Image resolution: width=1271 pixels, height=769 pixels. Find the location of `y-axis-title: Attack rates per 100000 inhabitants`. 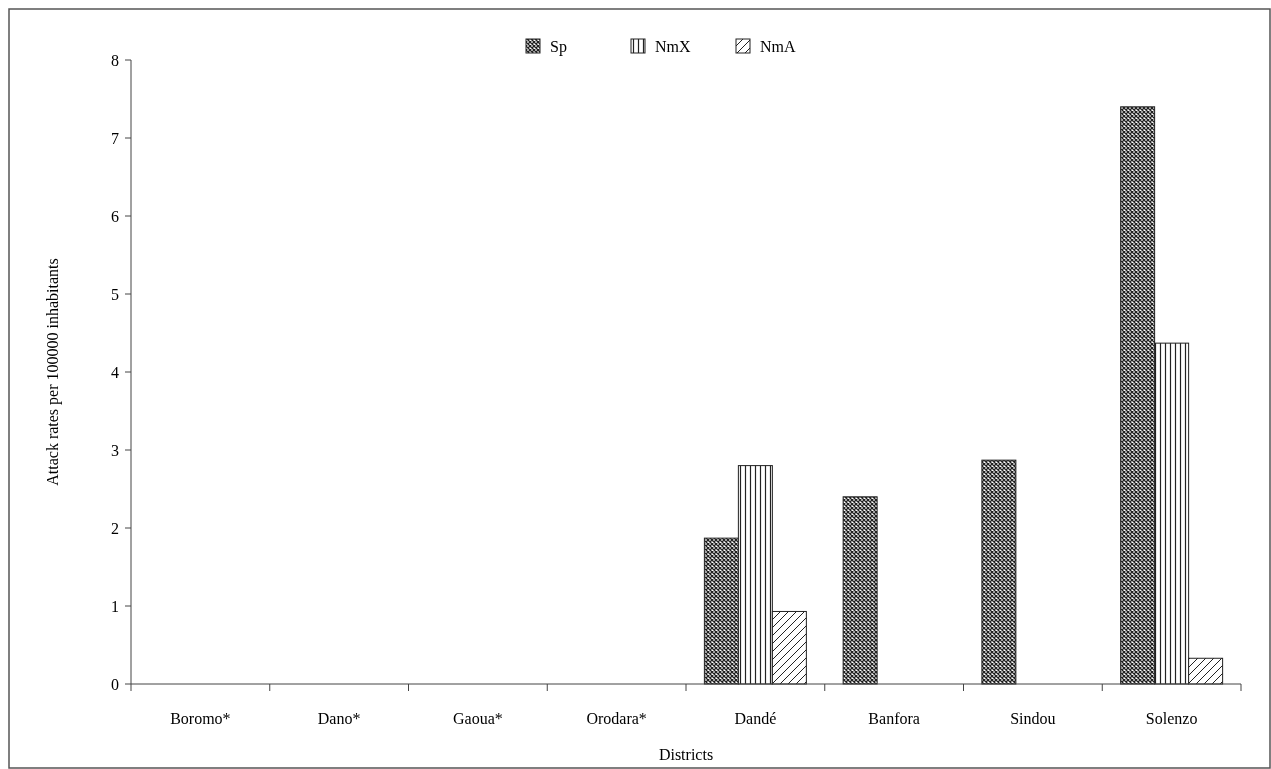

y-axis-title: Attack rates per 100000 inhabitants is located at coordinates (53, 372).